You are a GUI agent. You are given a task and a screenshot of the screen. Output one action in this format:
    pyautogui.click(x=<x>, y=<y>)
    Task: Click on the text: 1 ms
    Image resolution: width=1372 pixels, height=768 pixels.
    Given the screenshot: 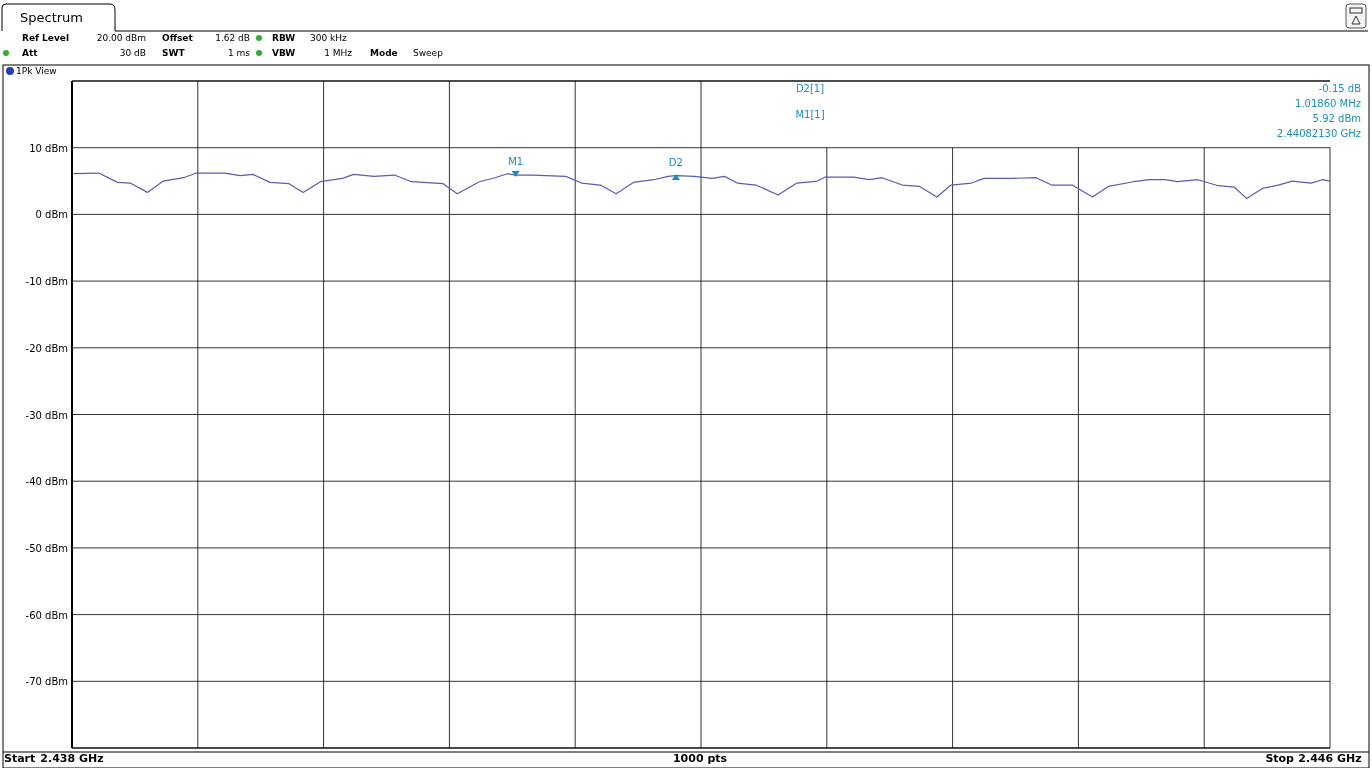 What is the action you would take?
    pyautogui.click(x=239, y=53)
    